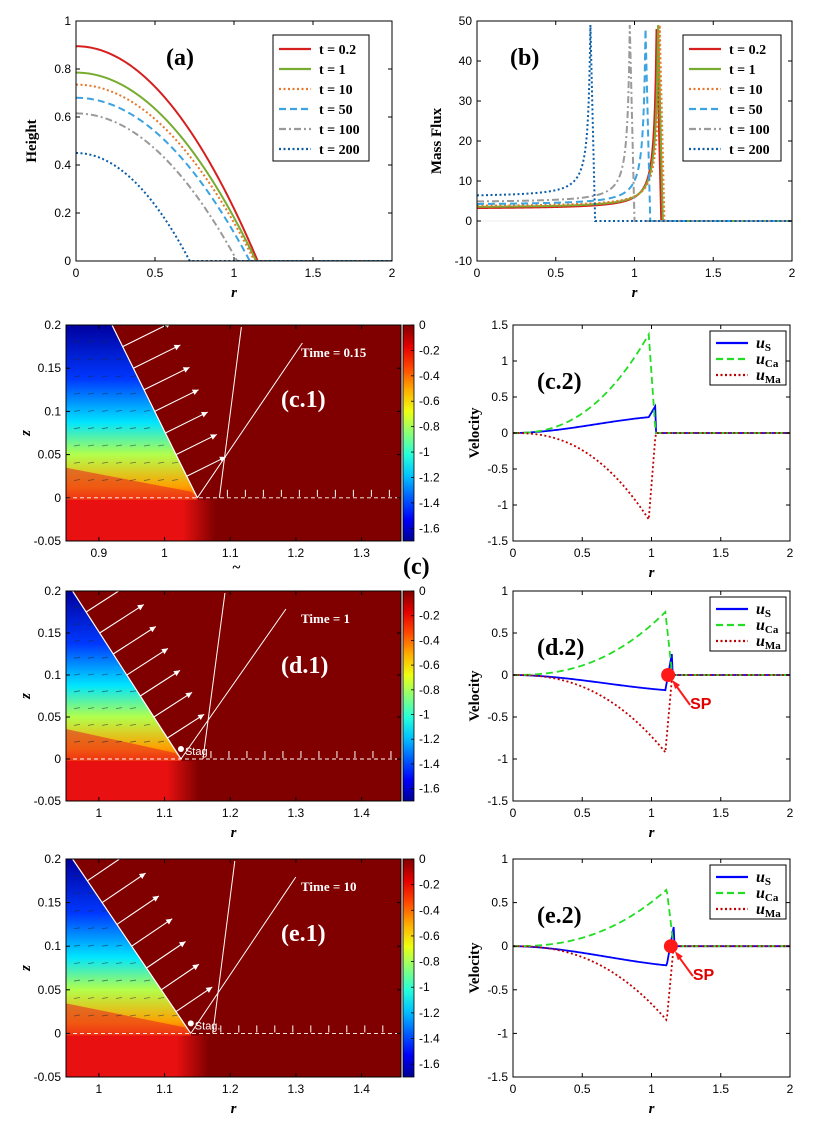  I want to click on x-tick-label: 1.2, so click(296, 553).